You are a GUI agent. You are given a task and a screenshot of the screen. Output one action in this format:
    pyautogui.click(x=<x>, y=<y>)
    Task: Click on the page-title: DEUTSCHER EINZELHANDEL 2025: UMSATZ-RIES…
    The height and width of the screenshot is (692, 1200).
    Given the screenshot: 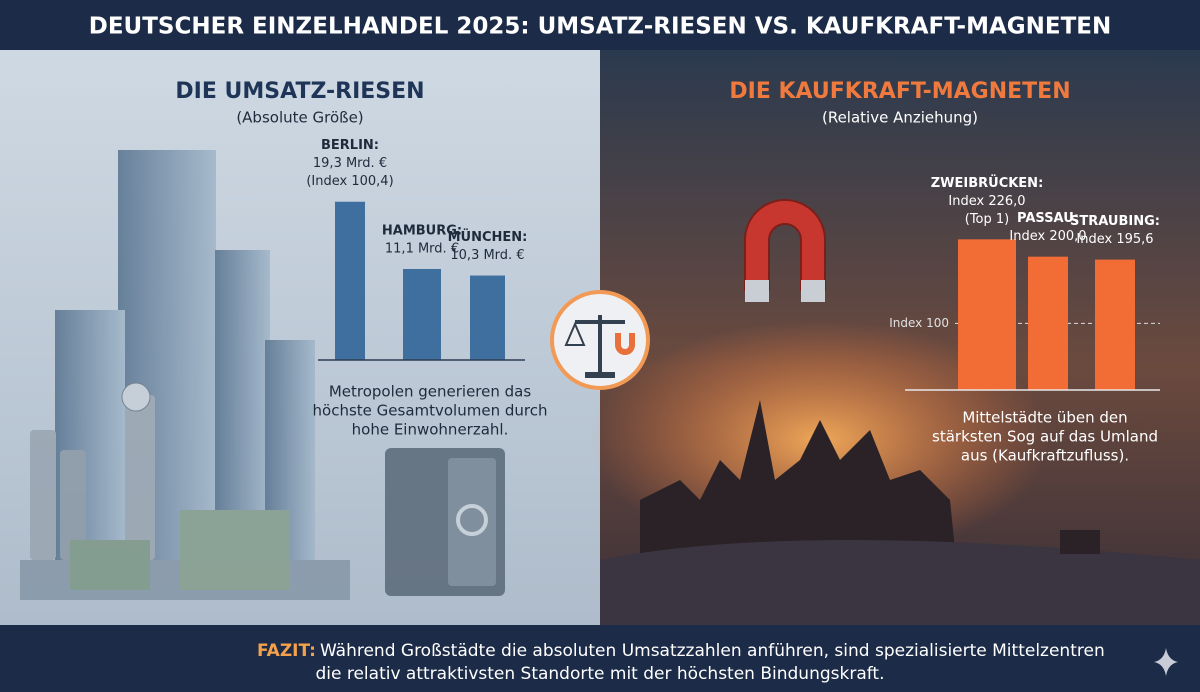 What is the action you would take?
    pyautogui.click(x=600, y=27)
    